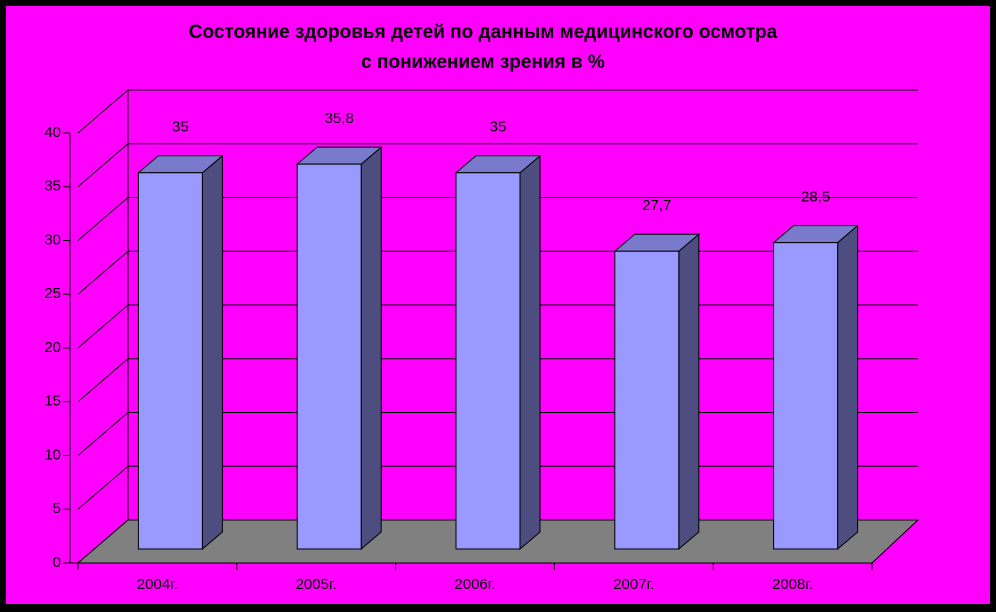 The width and height of the screenshot is (996, 612). Describe the element at coordinates (633, 584) in the screenshot. I see `x-tick-label: 2007г.` at that location.